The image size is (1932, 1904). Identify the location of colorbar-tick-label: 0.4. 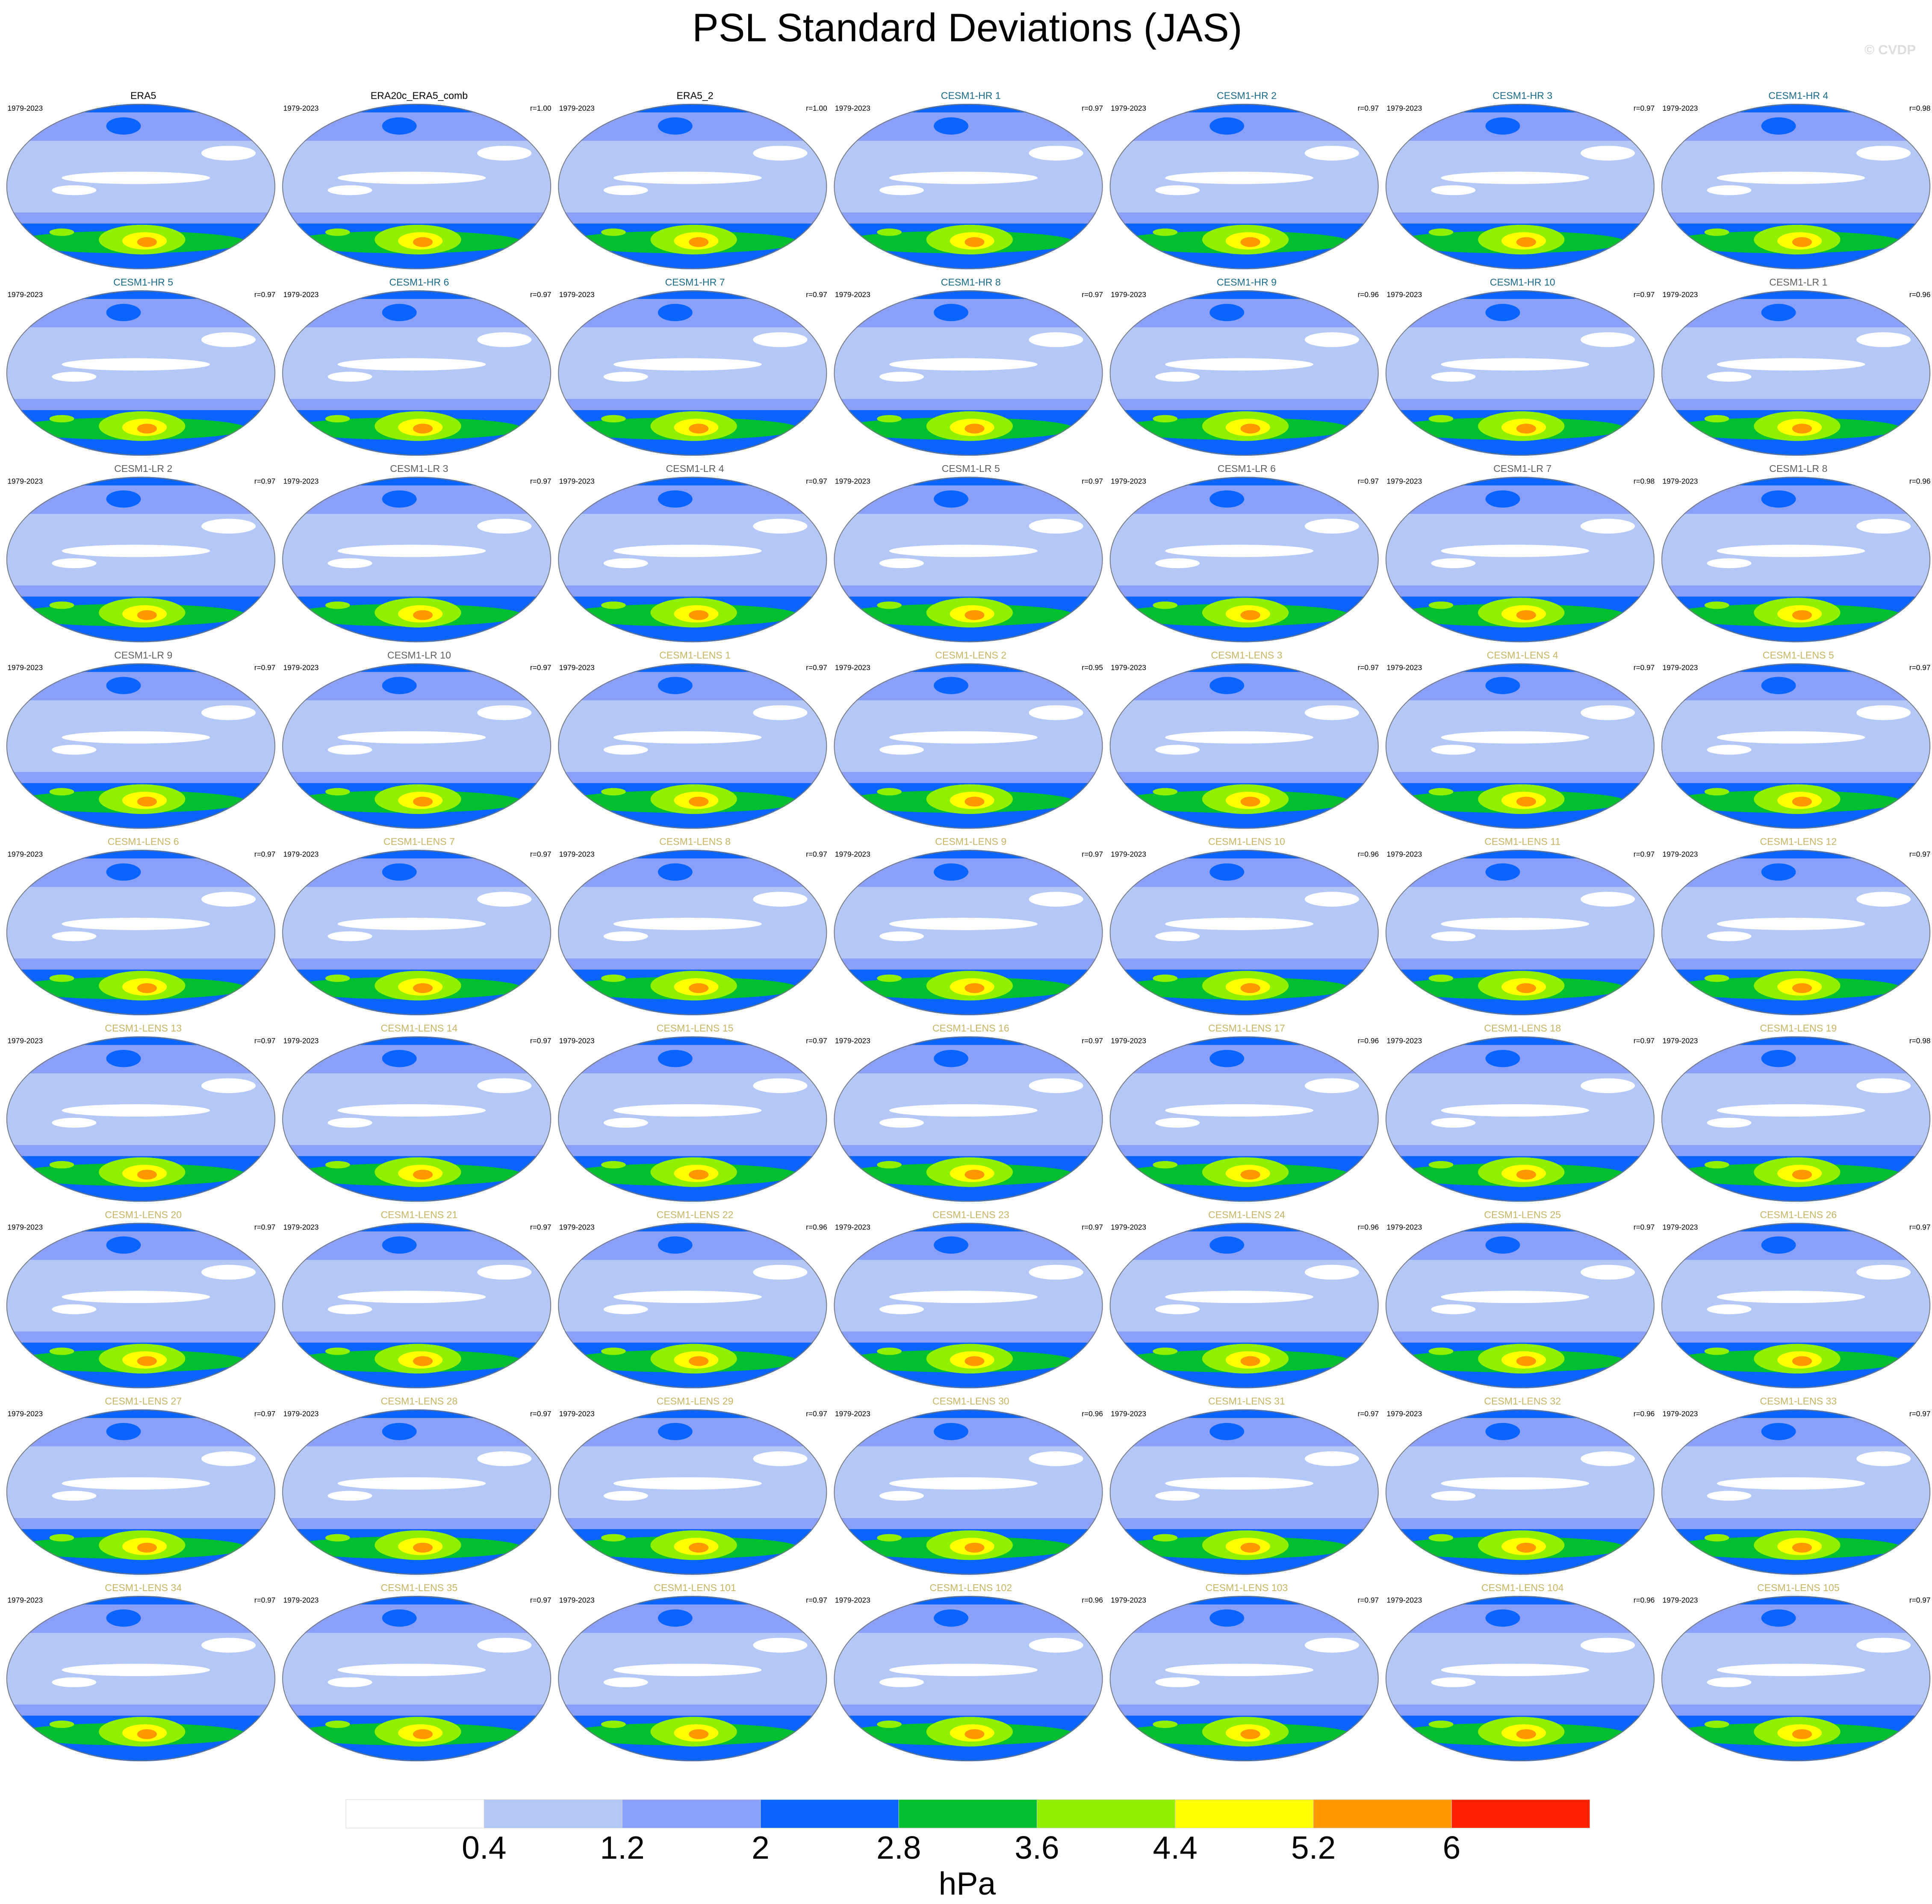
(484, 1848).